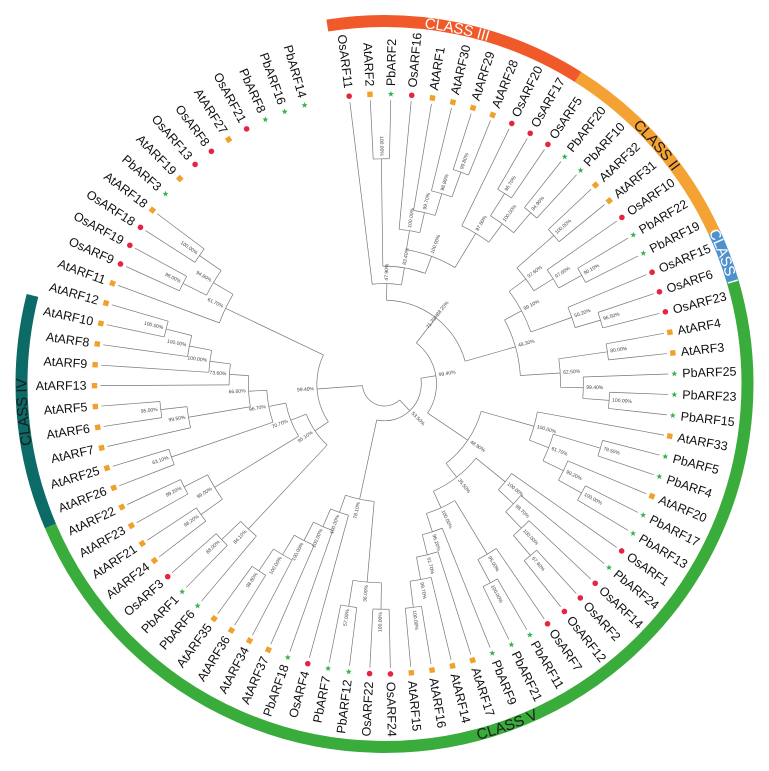 This screenshot has width=769, height=771. I want to click on bootstrap-label: 99.20%, so click(174, 491).